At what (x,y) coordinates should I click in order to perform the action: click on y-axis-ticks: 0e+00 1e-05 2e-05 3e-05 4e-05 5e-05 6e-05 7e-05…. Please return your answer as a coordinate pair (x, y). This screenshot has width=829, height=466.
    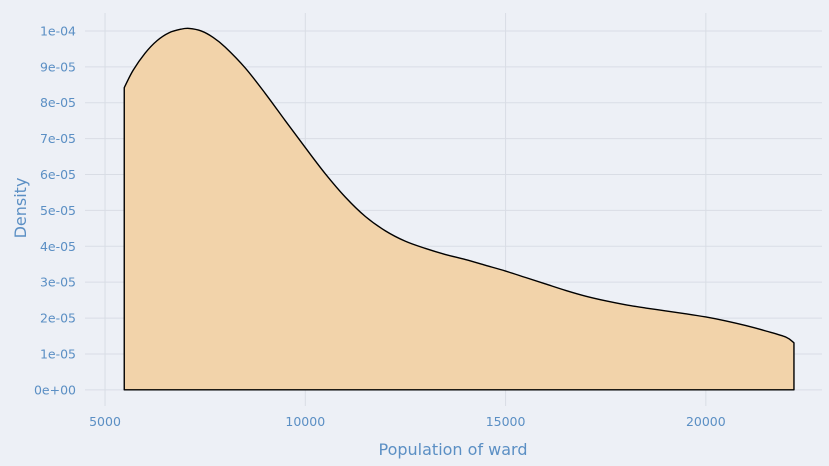
    Looking at the image, I should click on (55, 210).